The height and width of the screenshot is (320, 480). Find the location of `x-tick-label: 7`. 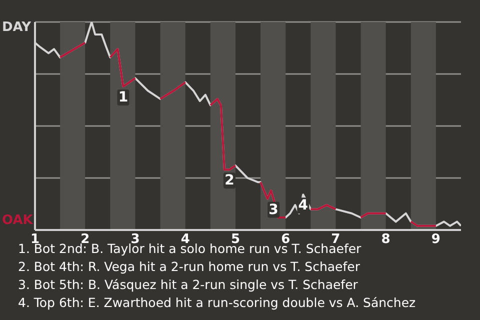

x-tick-label: 7 is located at coordinates (335, 240).